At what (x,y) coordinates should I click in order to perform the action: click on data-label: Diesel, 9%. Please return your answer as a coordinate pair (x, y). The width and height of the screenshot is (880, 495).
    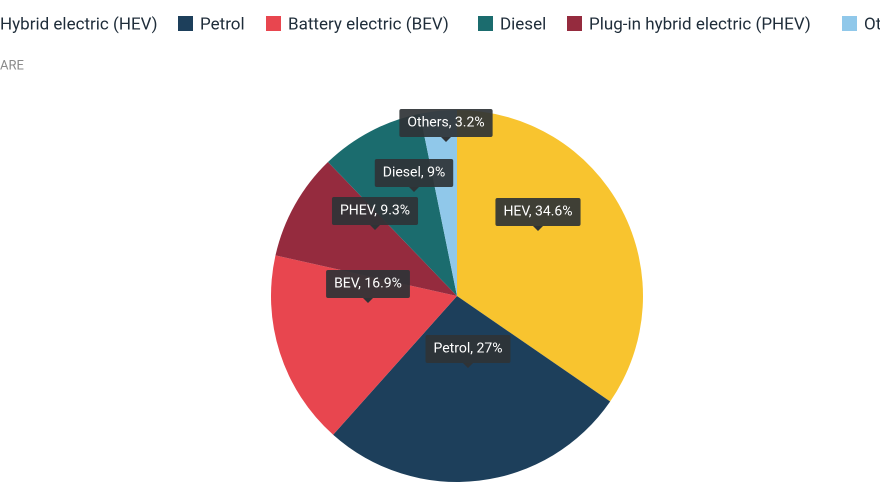
    Looking at the image, I should click on (414, 175).